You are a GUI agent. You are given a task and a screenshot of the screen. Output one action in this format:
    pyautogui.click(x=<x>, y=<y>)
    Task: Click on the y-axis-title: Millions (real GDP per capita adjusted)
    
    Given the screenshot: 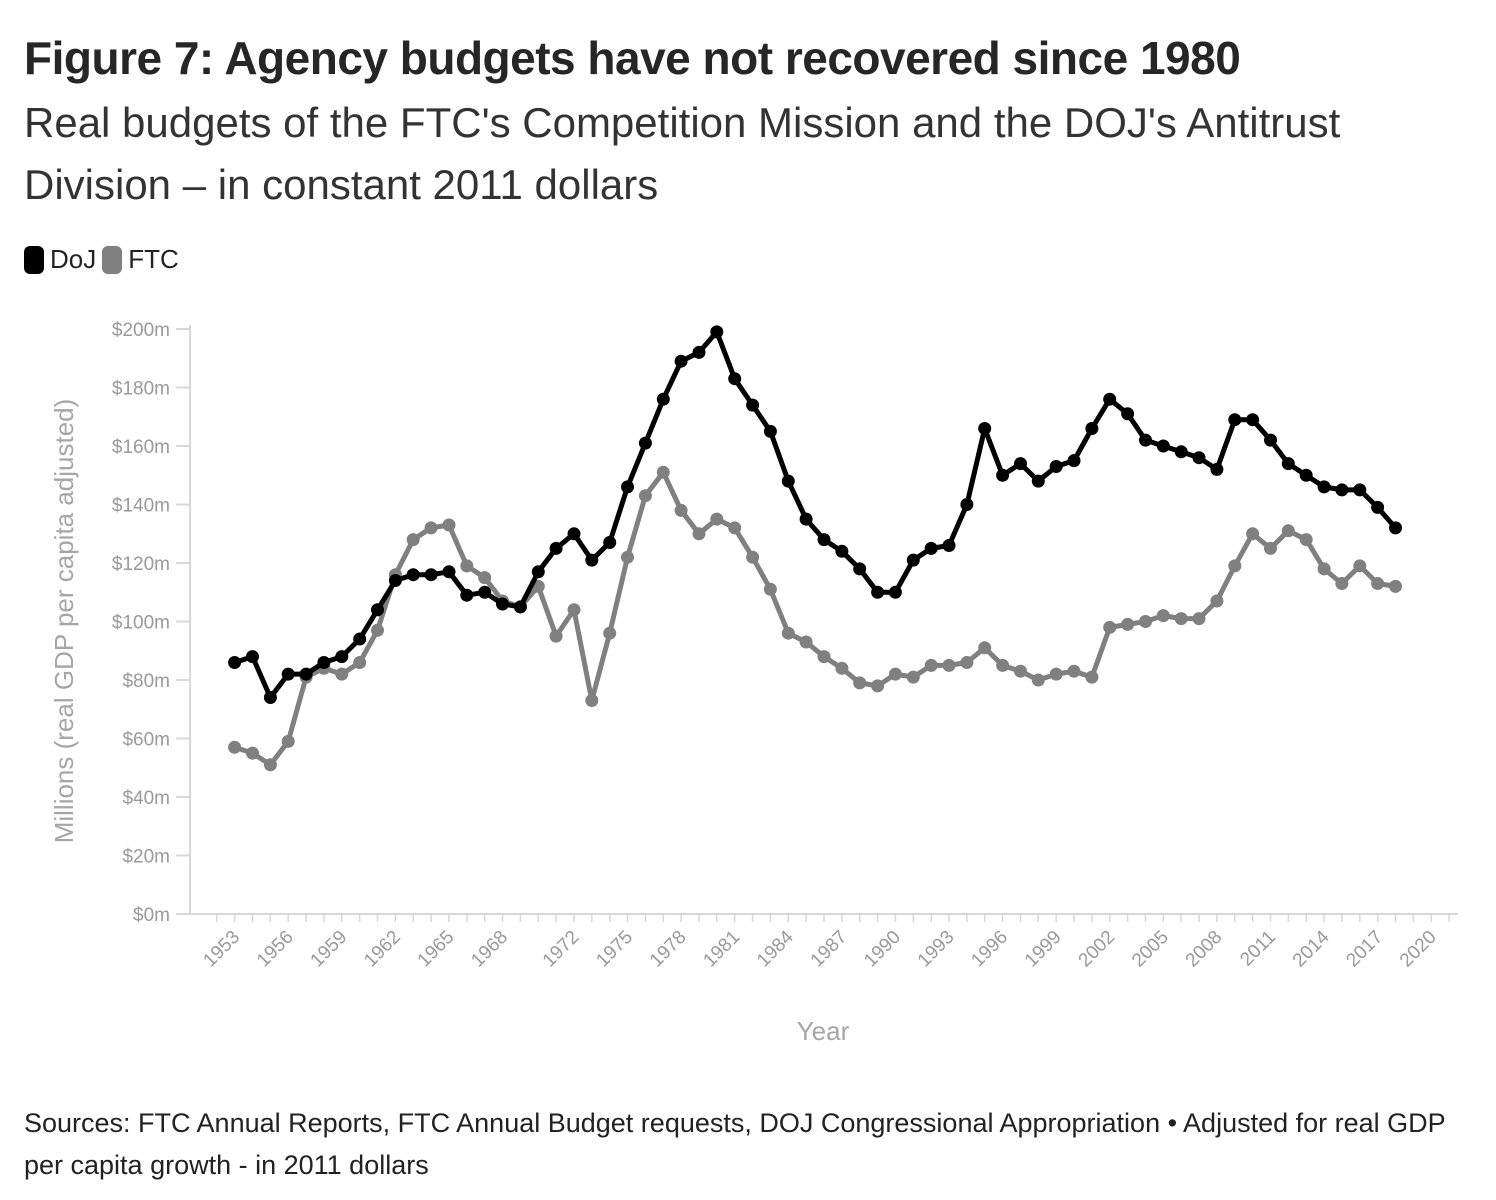 What is the action you would take?
    pyautogui.click(x=64, y=621)
    